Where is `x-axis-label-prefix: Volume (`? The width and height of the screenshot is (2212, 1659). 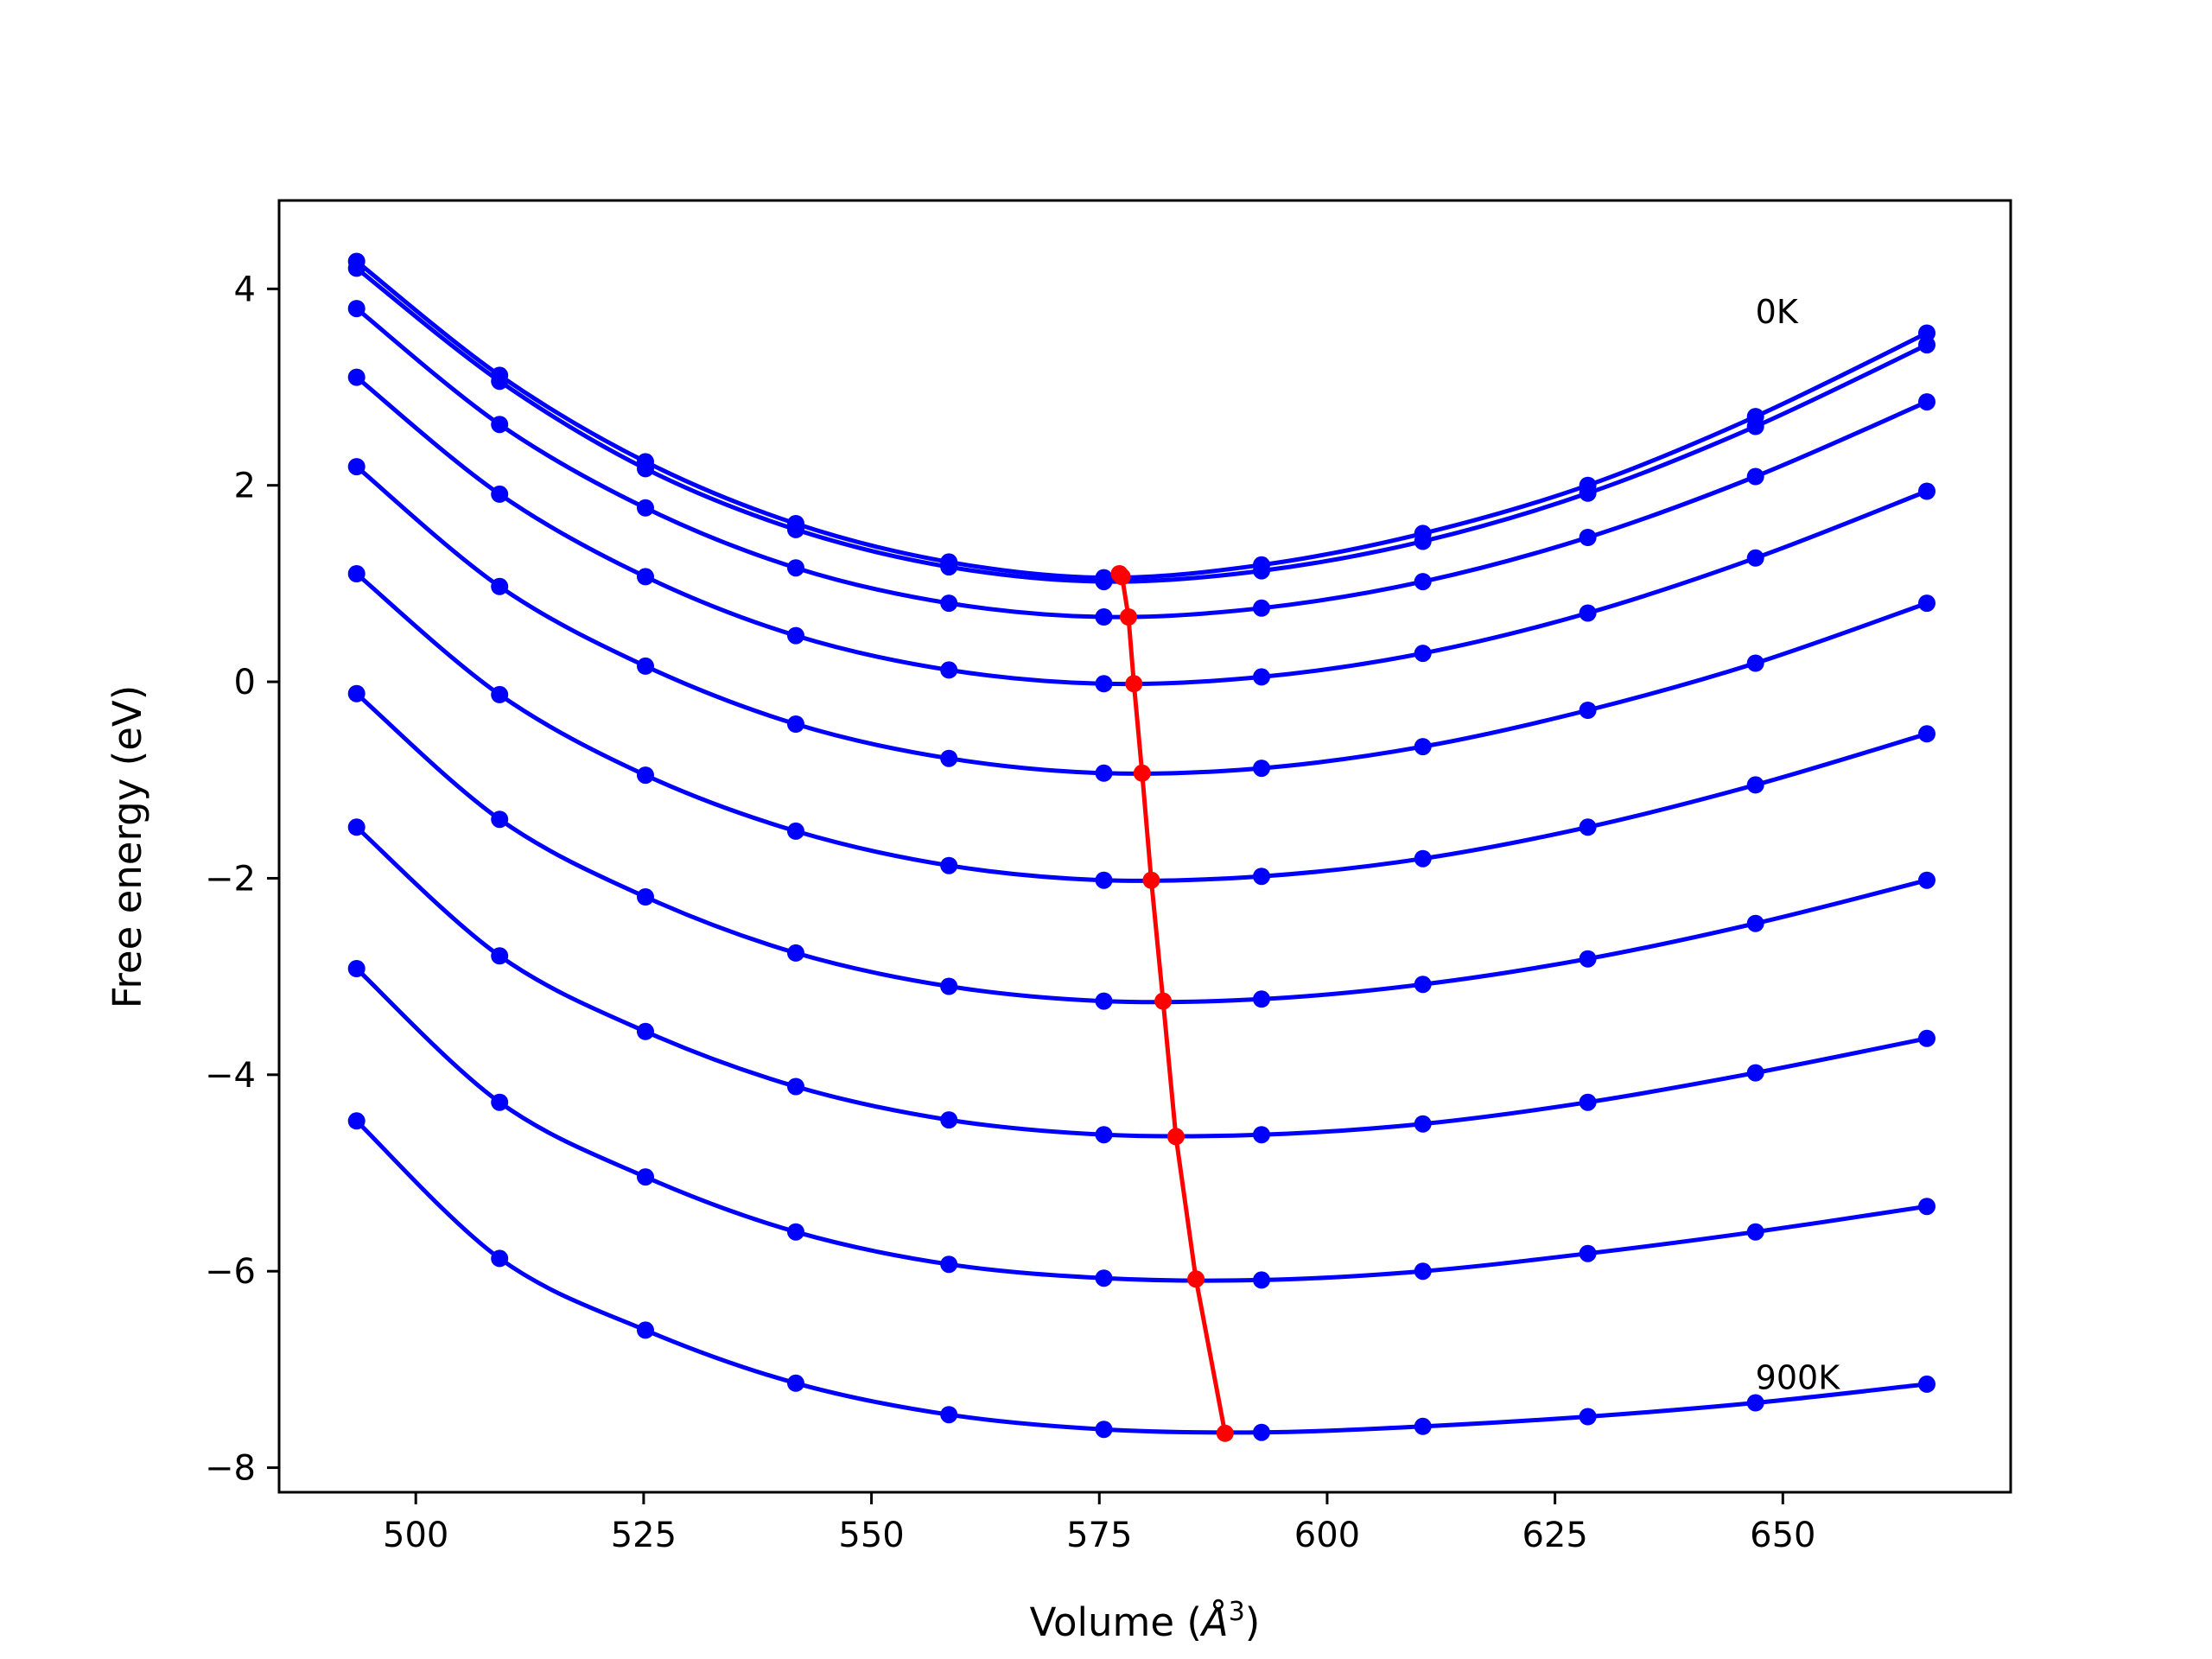
x-axis-label-prefix: Volume ( is located at coordinates (1116, 1622).